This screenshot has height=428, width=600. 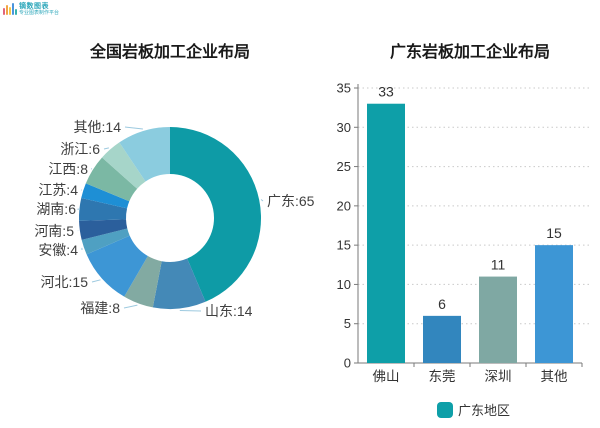 What do you see at coordinates (442, 304) in the screenshot?
I see `bar-value-label-东莞: 6` at bounding box center [442, 304].